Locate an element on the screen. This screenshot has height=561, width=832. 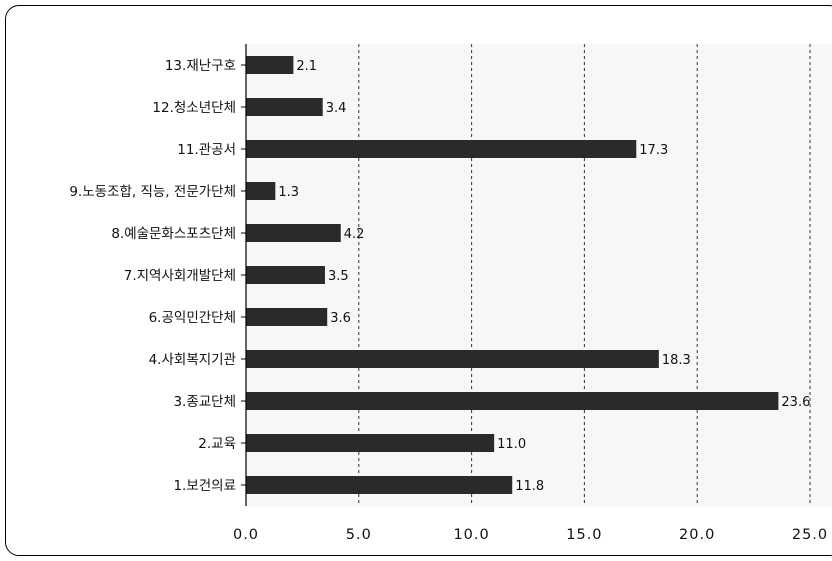
category-label: 1.보건의료 is located at coordinates (204, 486).